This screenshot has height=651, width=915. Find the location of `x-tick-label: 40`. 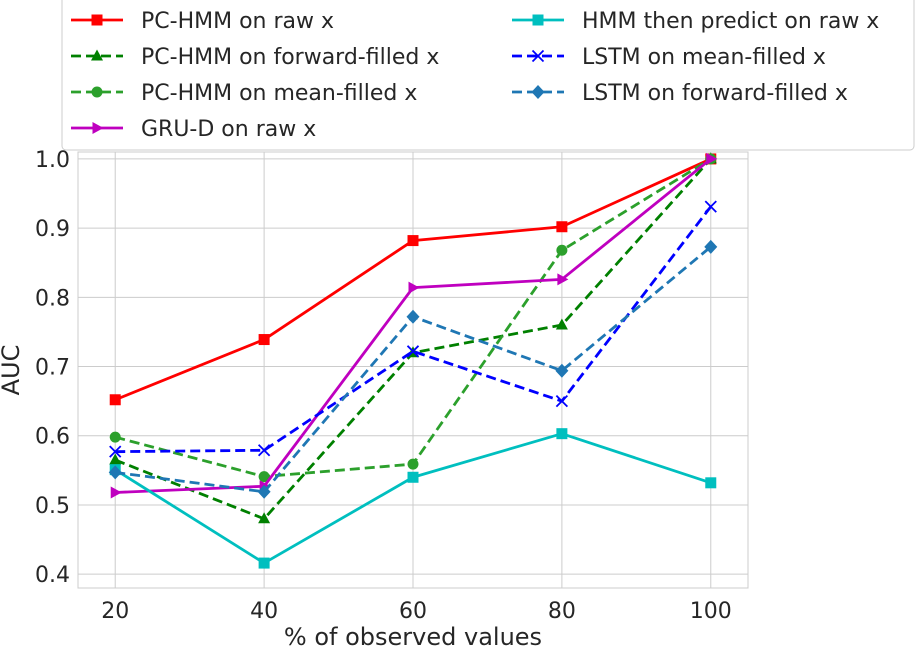

x-tick-label: 40 is located at coordinates (264, 611).